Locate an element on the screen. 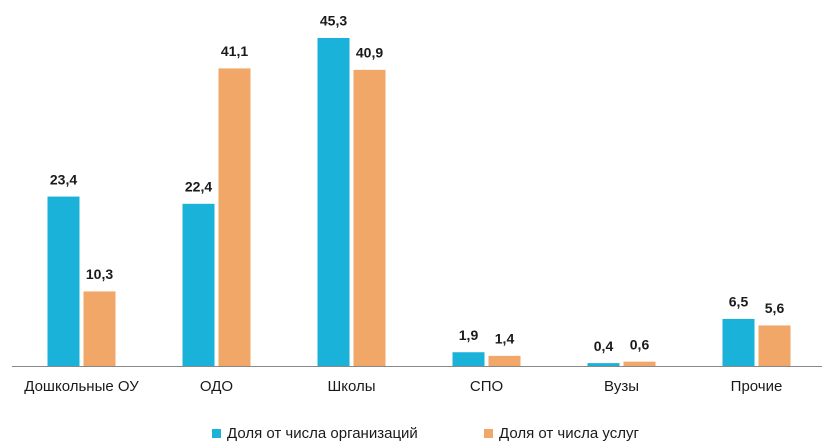 The image size is (822, 446). value-label: 41,1 is located at coordinates (234, 51).